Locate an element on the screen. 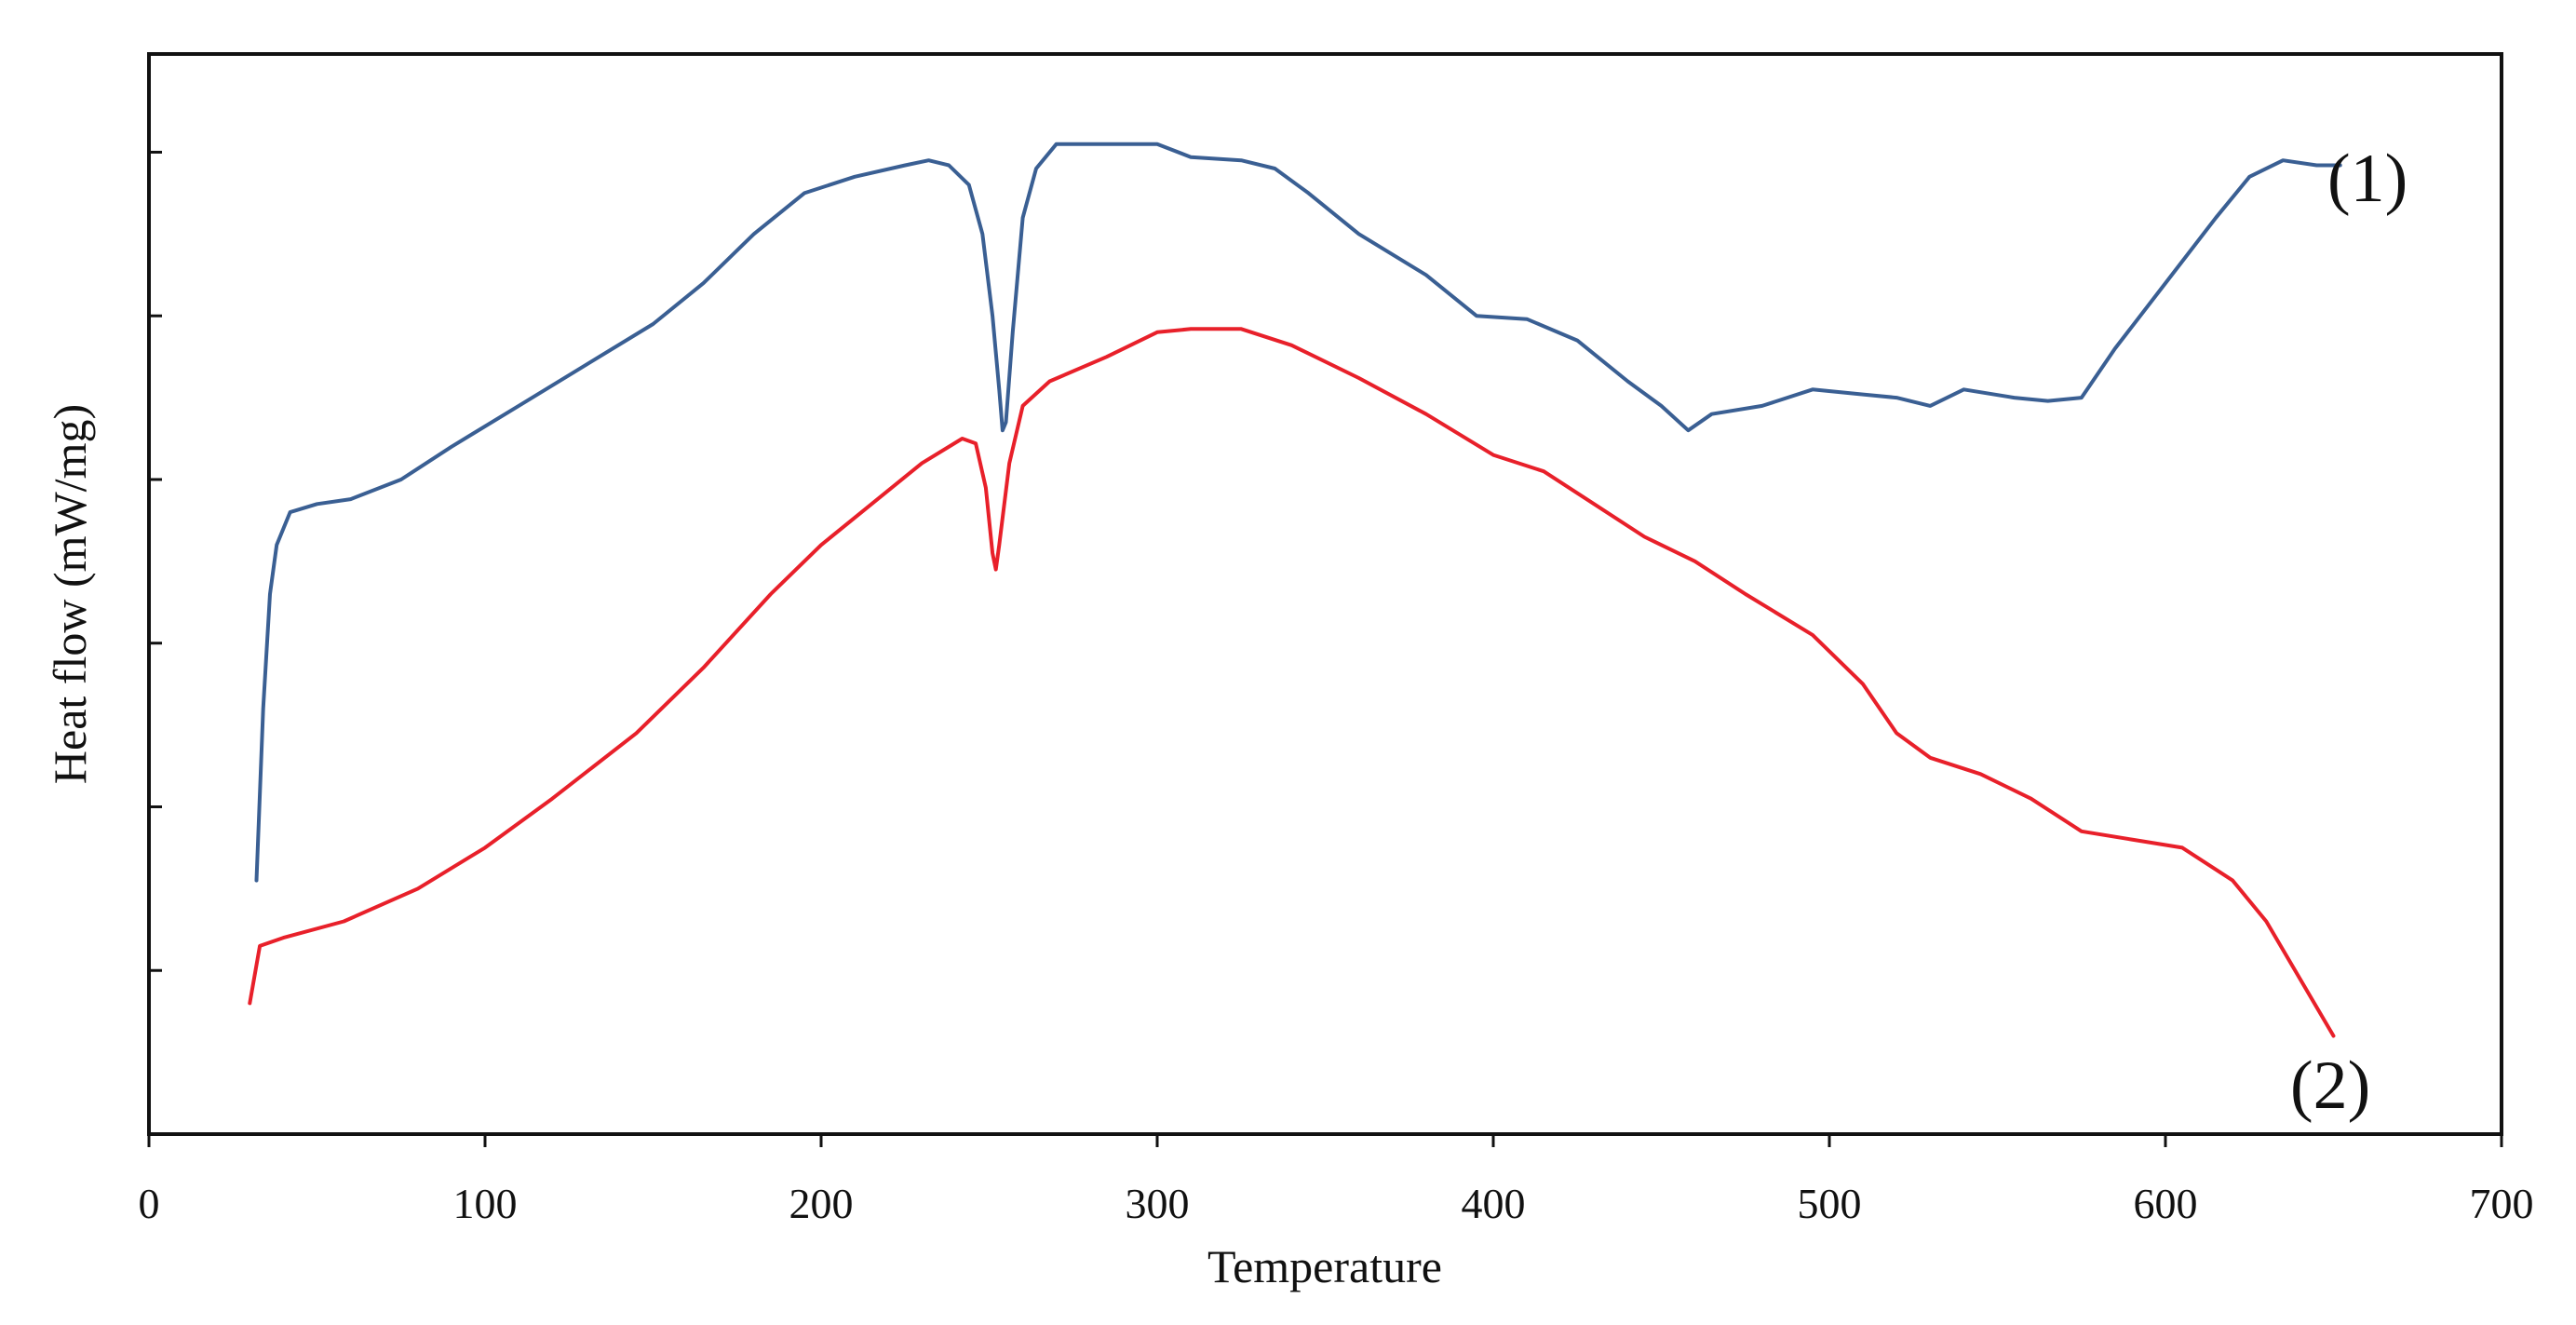  x-axis-title: Temperature is located at coordinates (1324, 1266).